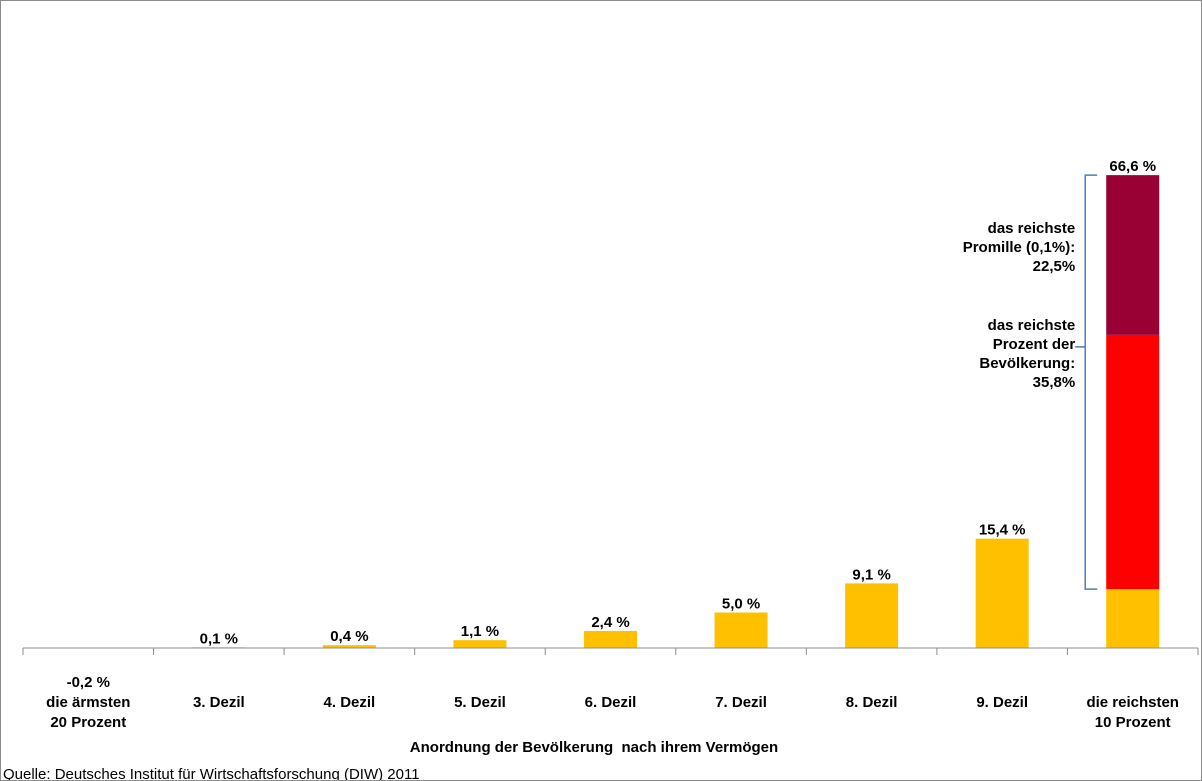  I want to click on value-label-6: 9,1 %, so click(871, 574).